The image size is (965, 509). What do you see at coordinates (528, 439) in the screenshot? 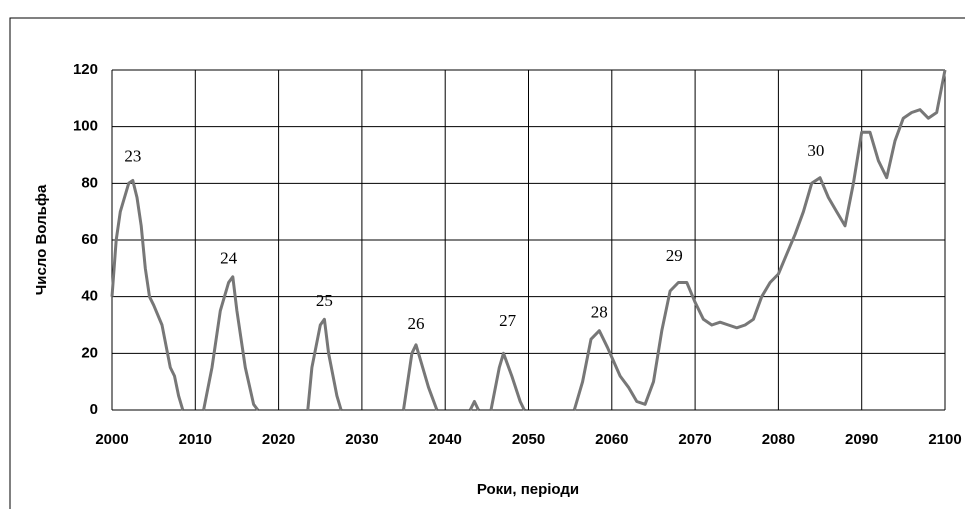
I see `x-tick-label: 2050` at bounding box center [528, 439].